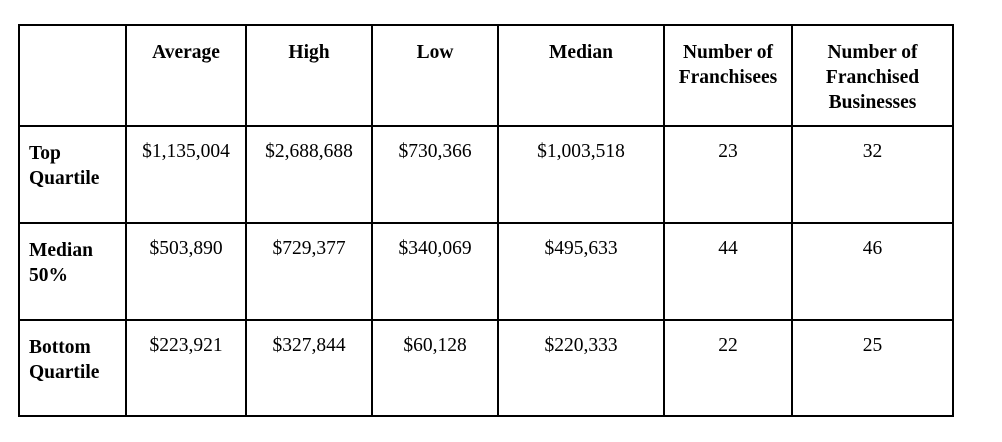 Image resolution: width=1002 pixels, height=442 pixels. What do you see at coordinates (872, 272) in the screenshot?
I see `cell-median-businesses: 46` at bounding box center [872, 272].